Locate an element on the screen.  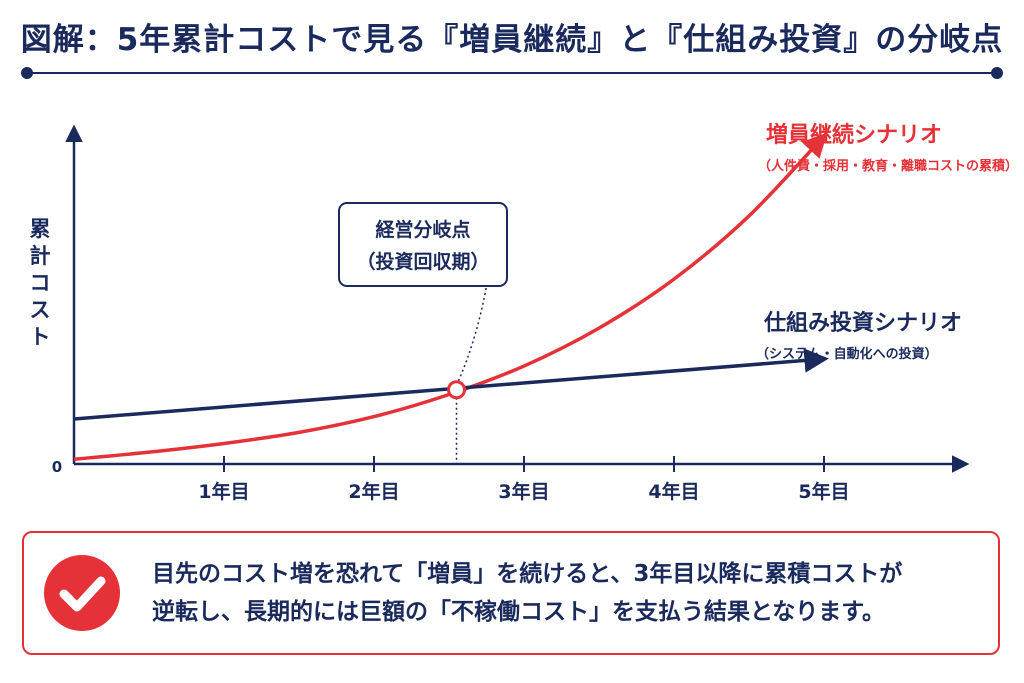
breakeven-point is located at coordinates (456, 390).